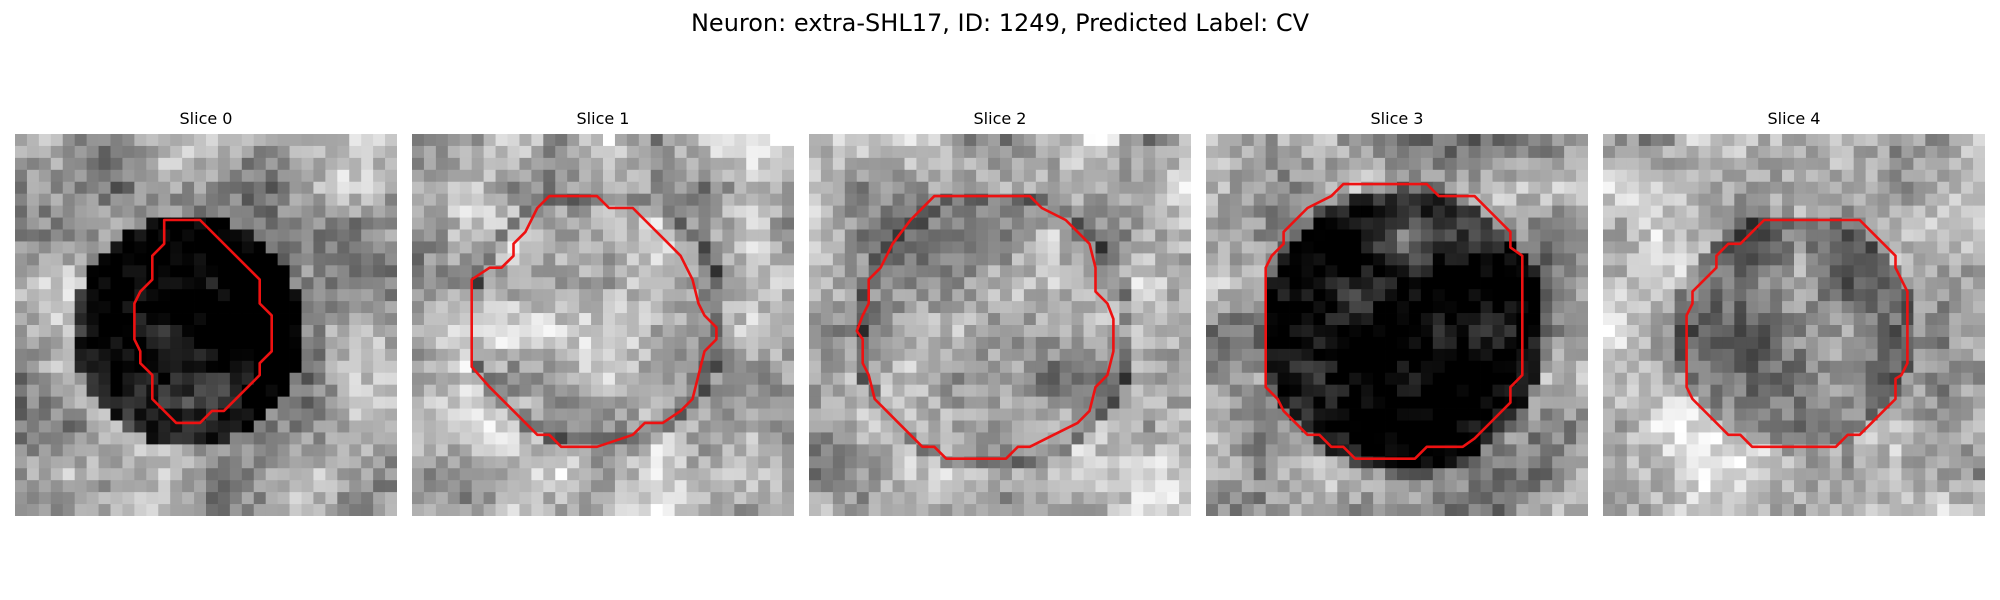 This screenshot has width=2000, height=600. I want to click on slice-panel-0: Slice 0, so click(206, 312).